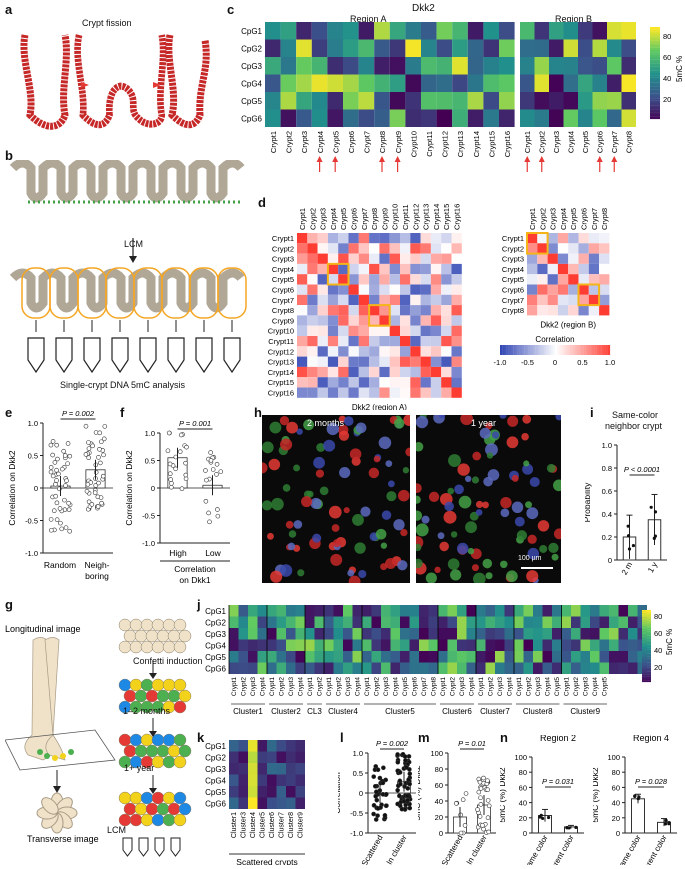 The height and width of the screenshot is (869, 685). What do you see at coordinates (96, 565) in the screenshot?
I see `cat-label: Neigh-` at bounding box center [96, 565].